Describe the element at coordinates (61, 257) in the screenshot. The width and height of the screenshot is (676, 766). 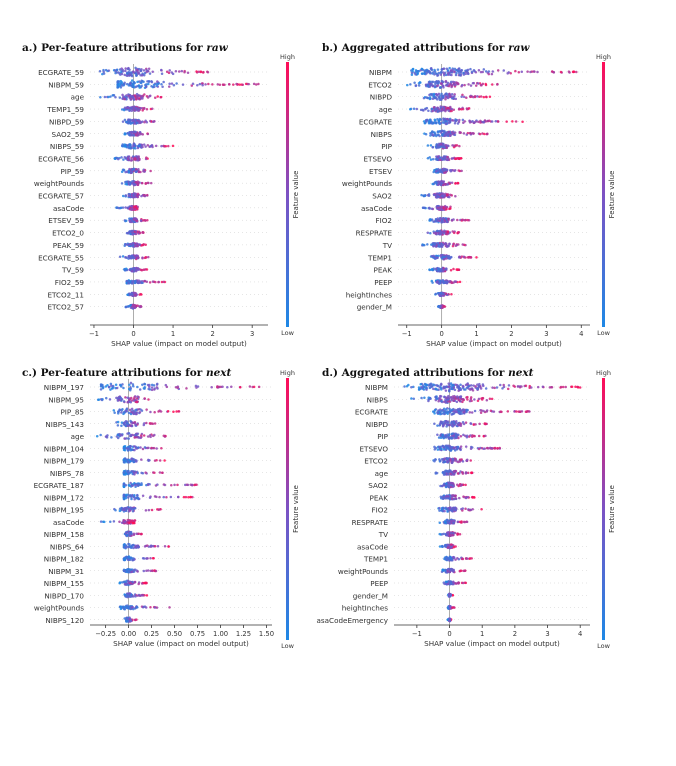
I see `feature-label: ECGRATE_55` at that location.